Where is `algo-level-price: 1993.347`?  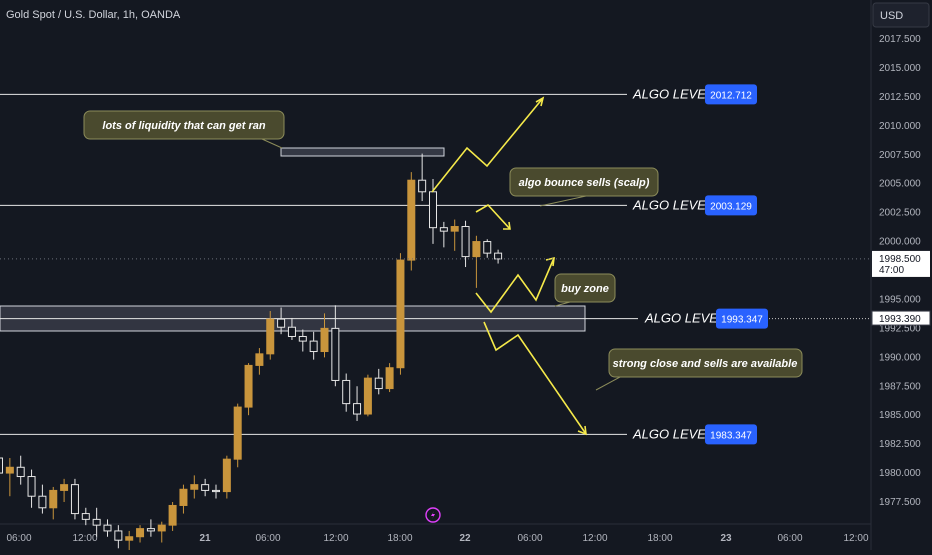 algo-level-price: 1993.347 is located at coordinates (742, 320).